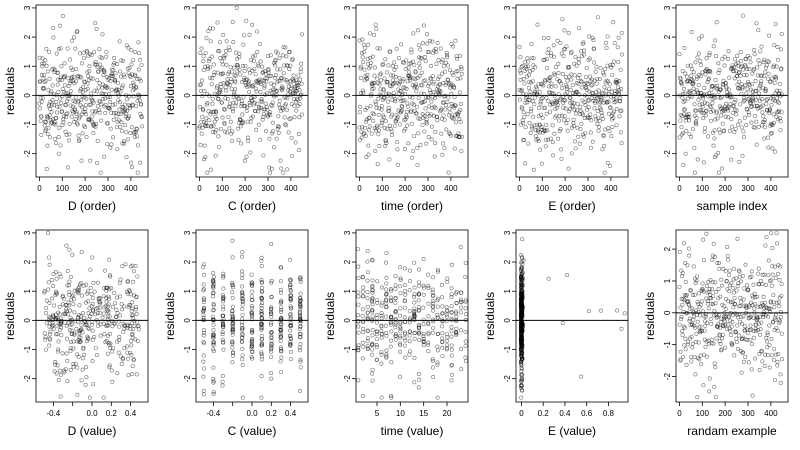 Image resolution: width=800 pixels, height=450 pixels. Describe the element at coordinates (507, 379) in the screenshot. I see `y-tick-label: -2` at that location.